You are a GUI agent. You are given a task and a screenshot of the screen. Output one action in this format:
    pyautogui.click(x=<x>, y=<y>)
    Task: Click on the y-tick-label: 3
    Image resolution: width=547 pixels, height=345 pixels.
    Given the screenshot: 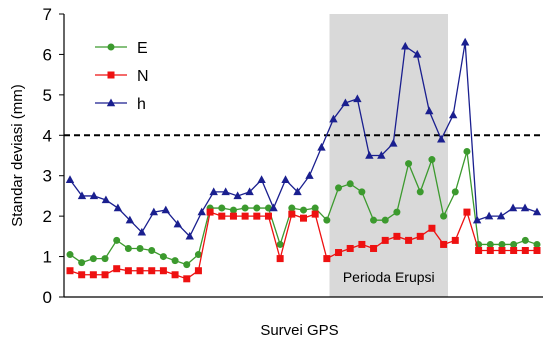 What is the action you would take?
    pyautogui.click(x=47, y=176)
    